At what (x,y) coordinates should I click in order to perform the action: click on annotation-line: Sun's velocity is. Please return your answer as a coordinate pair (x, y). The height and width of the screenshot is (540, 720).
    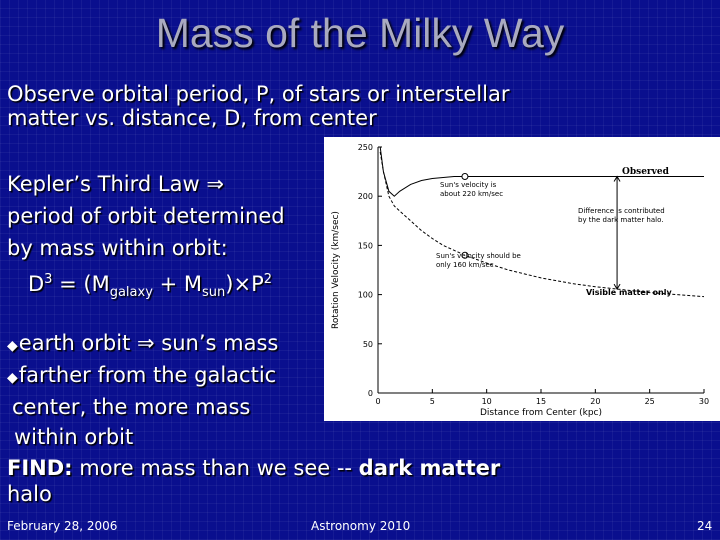
    Looking at the image, I should click on (468, 185).